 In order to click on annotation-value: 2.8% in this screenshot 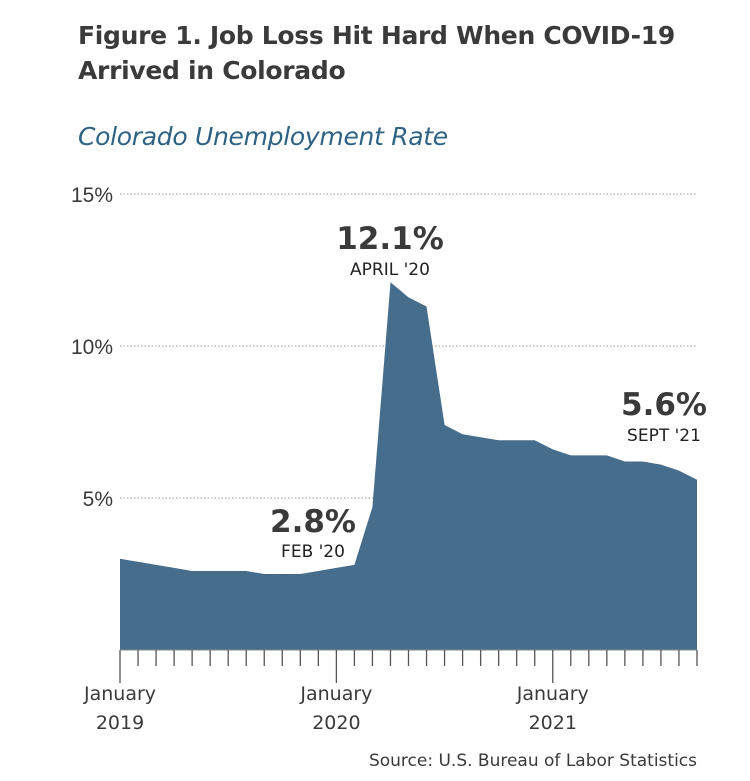, I will do `click(313, 522)`.